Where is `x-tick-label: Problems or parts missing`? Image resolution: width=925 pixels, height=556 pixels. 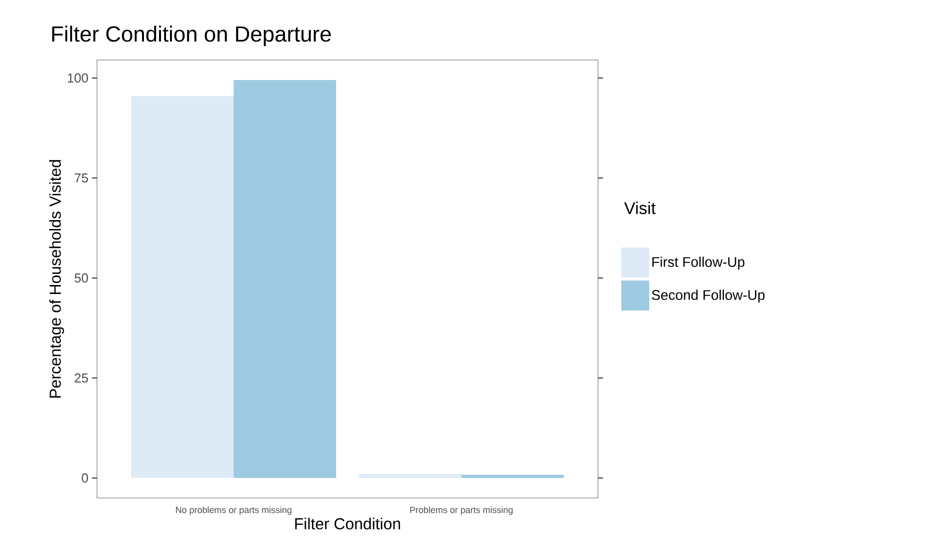 x-tick-label: Problems or parts missing is located at coordinates (461, 510).